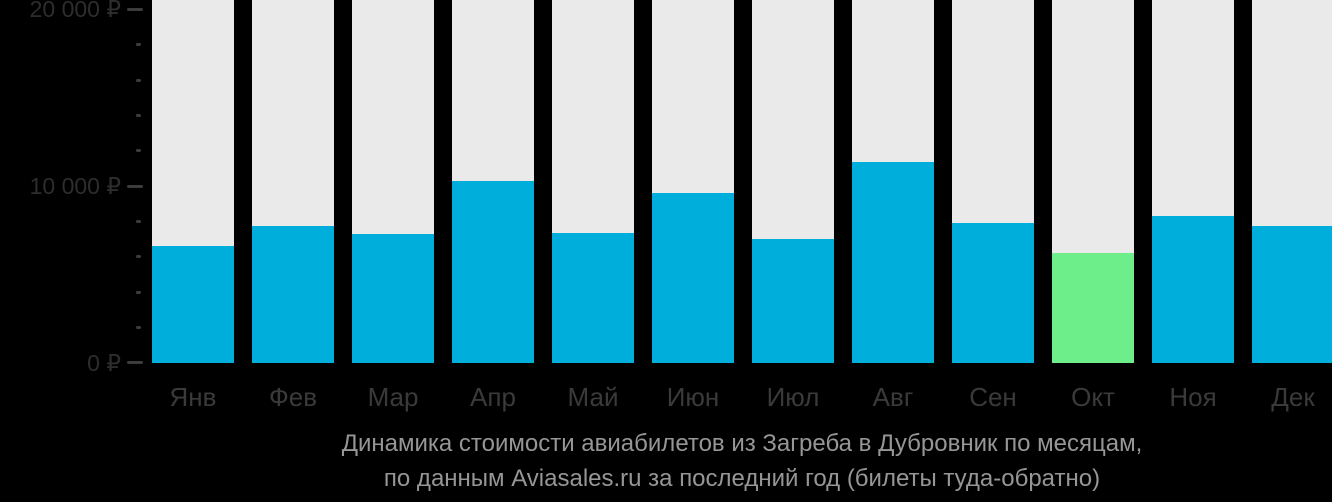 The image size is (1332, 502). I want to click on x-tick-label: Янв, so click(193, 397).